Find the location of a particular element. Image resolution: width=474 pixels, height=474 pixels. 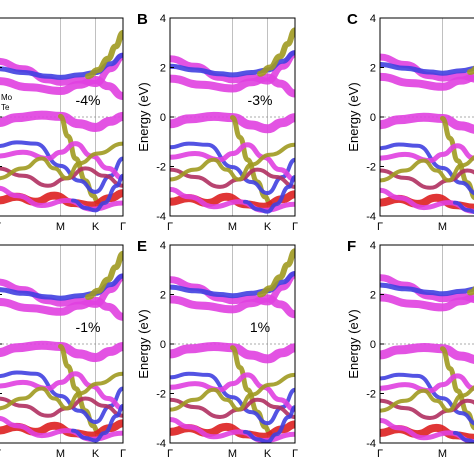

panel-letter: E is located at coordinates (142, 246).